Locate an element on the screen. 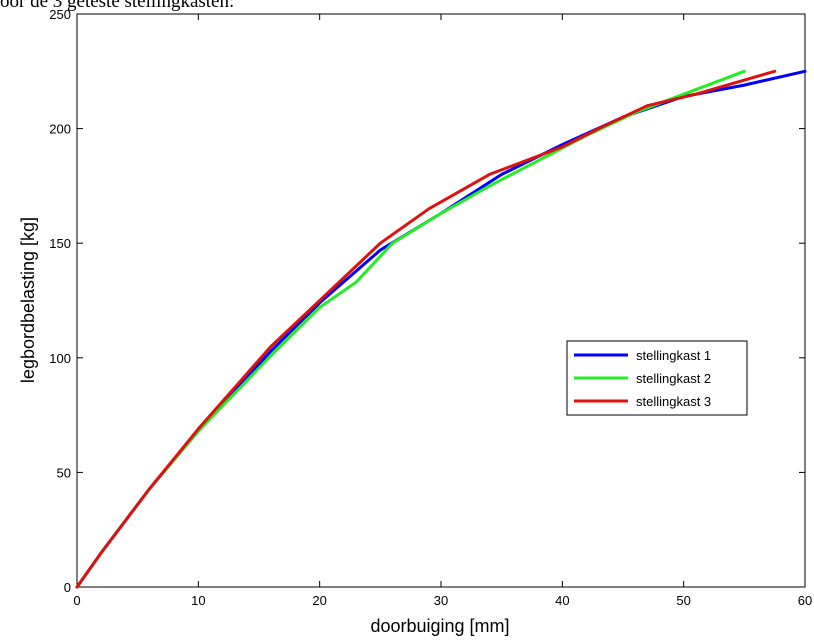 The width and height of the screenshot is (814, 642). x-tick-label: 60 is located at coordinates (805, 600).